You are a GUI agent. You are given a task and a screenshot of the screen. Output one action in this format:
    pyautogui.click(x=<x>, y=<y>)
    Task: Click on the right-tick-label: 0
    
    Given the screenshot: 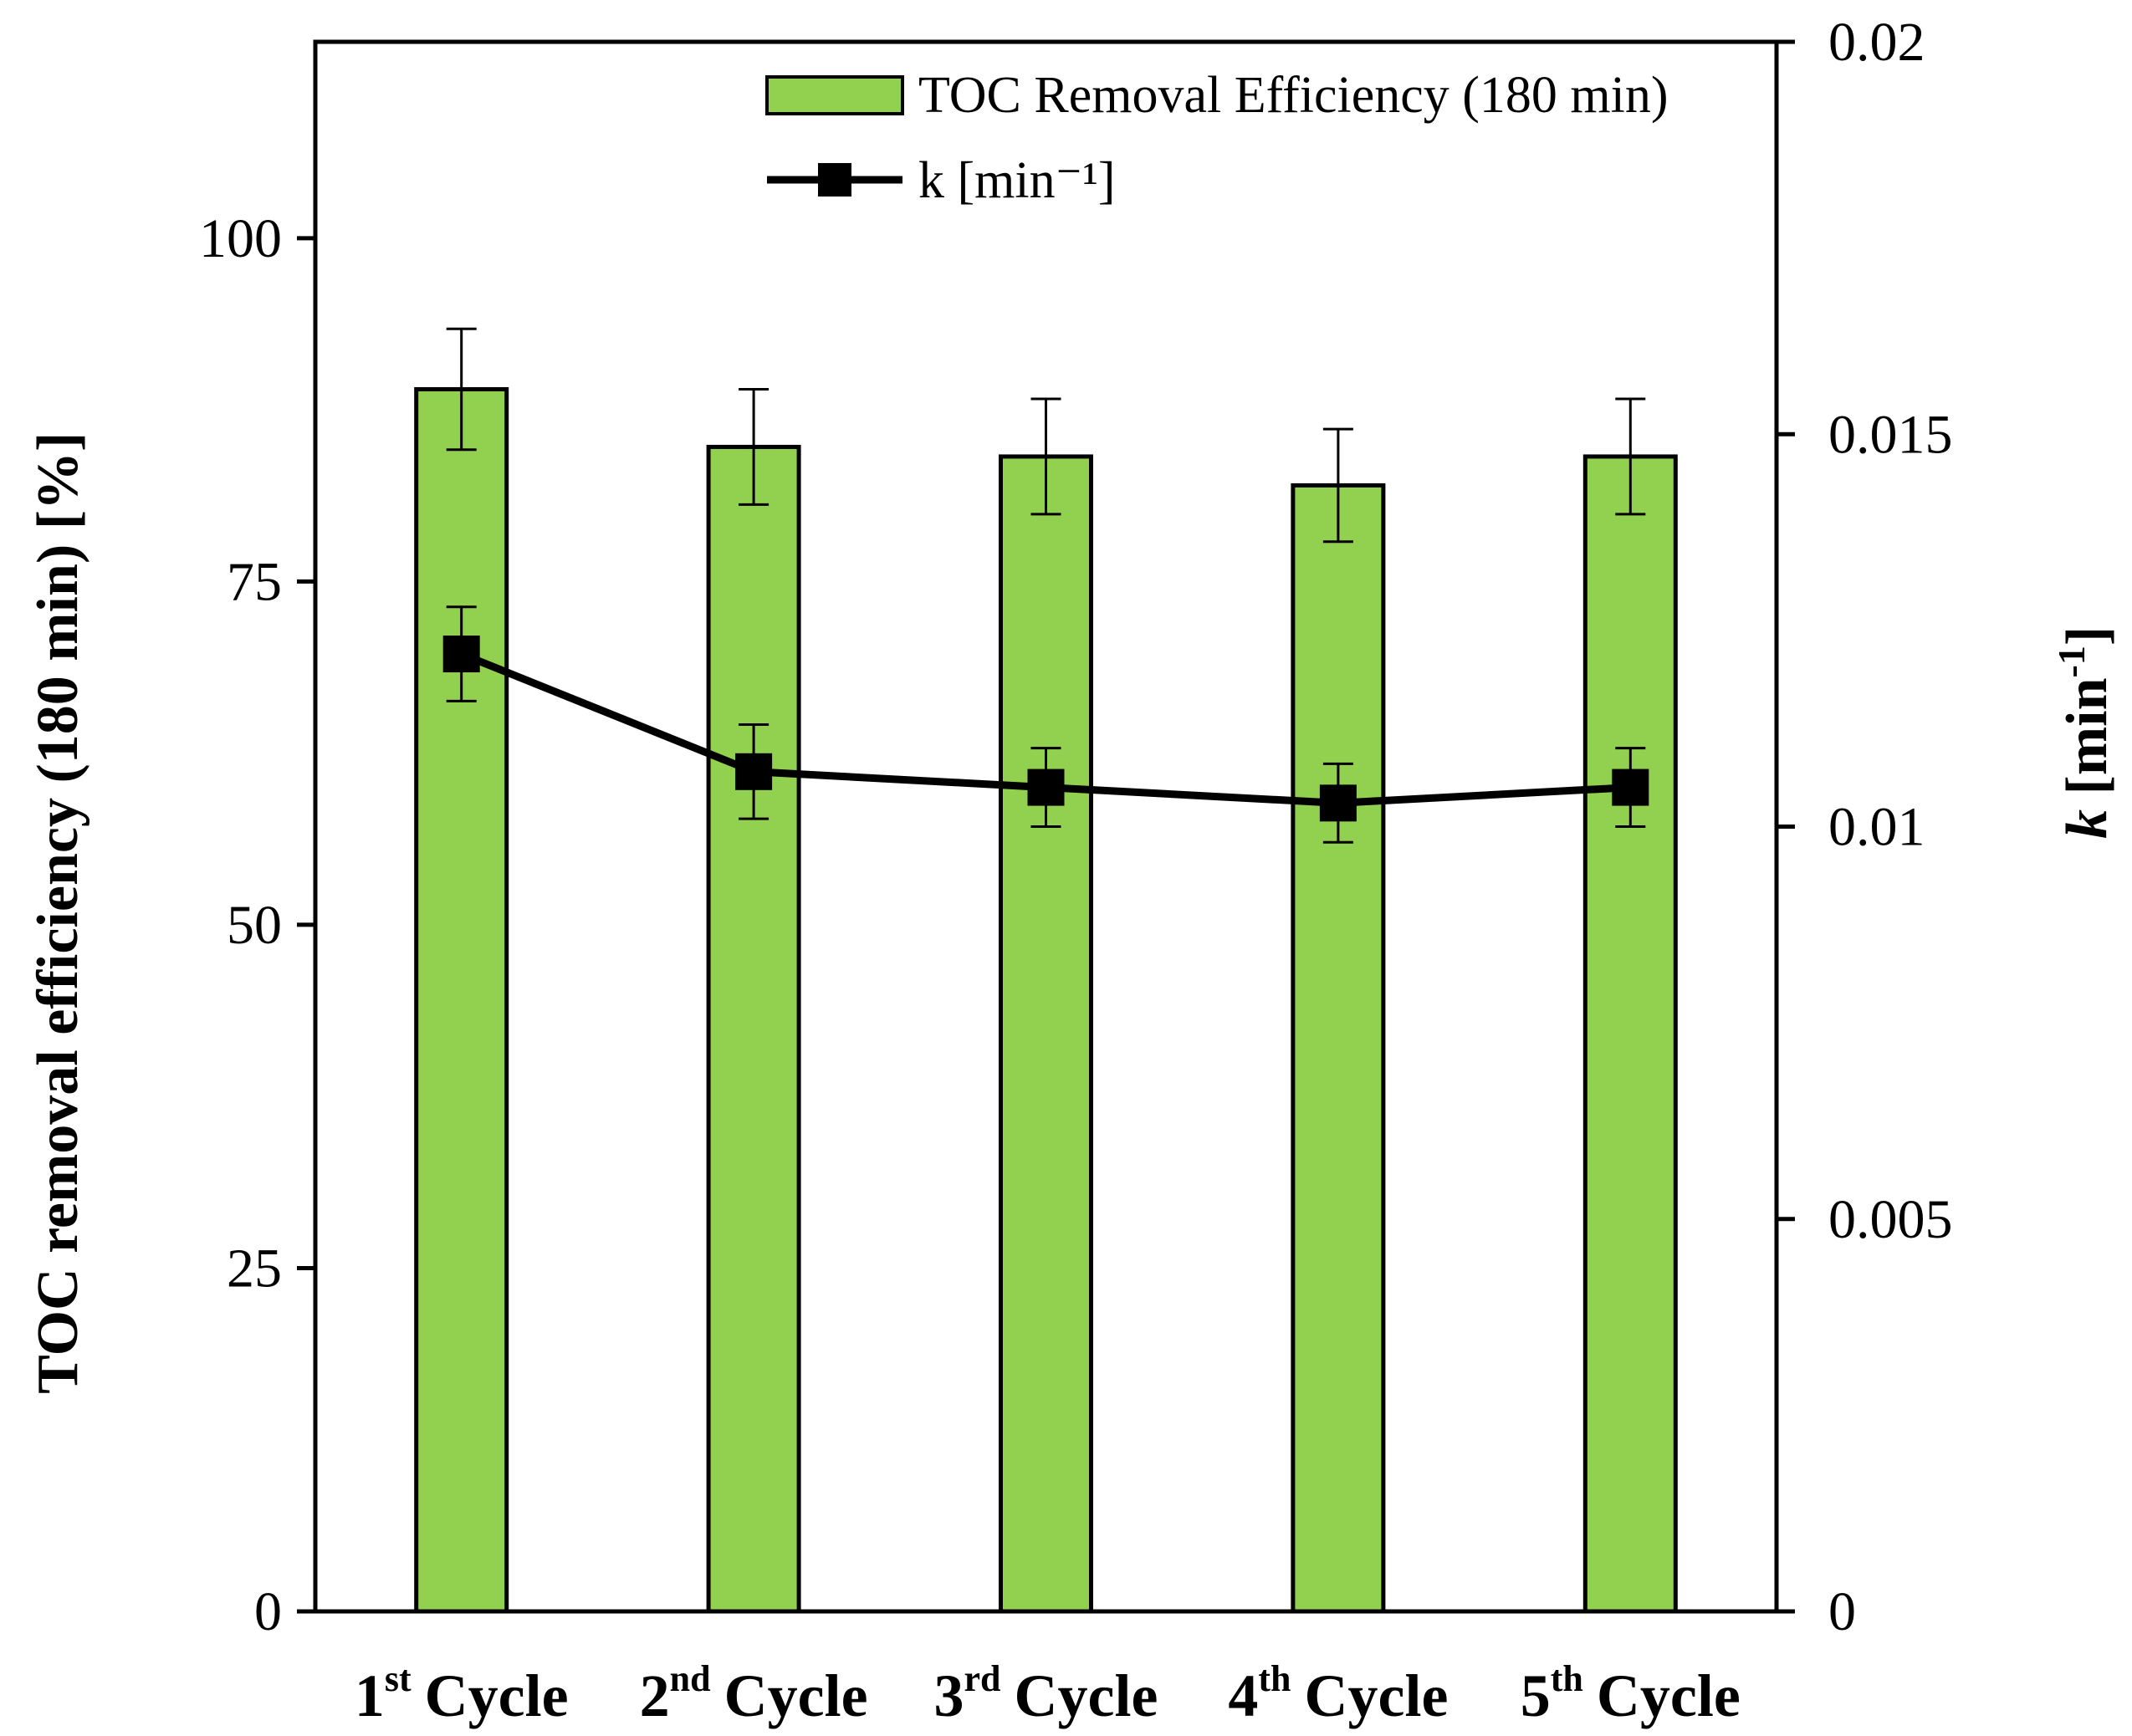 What is the action you would take?
    pyautogui.click(x=1842, y=1611)
    